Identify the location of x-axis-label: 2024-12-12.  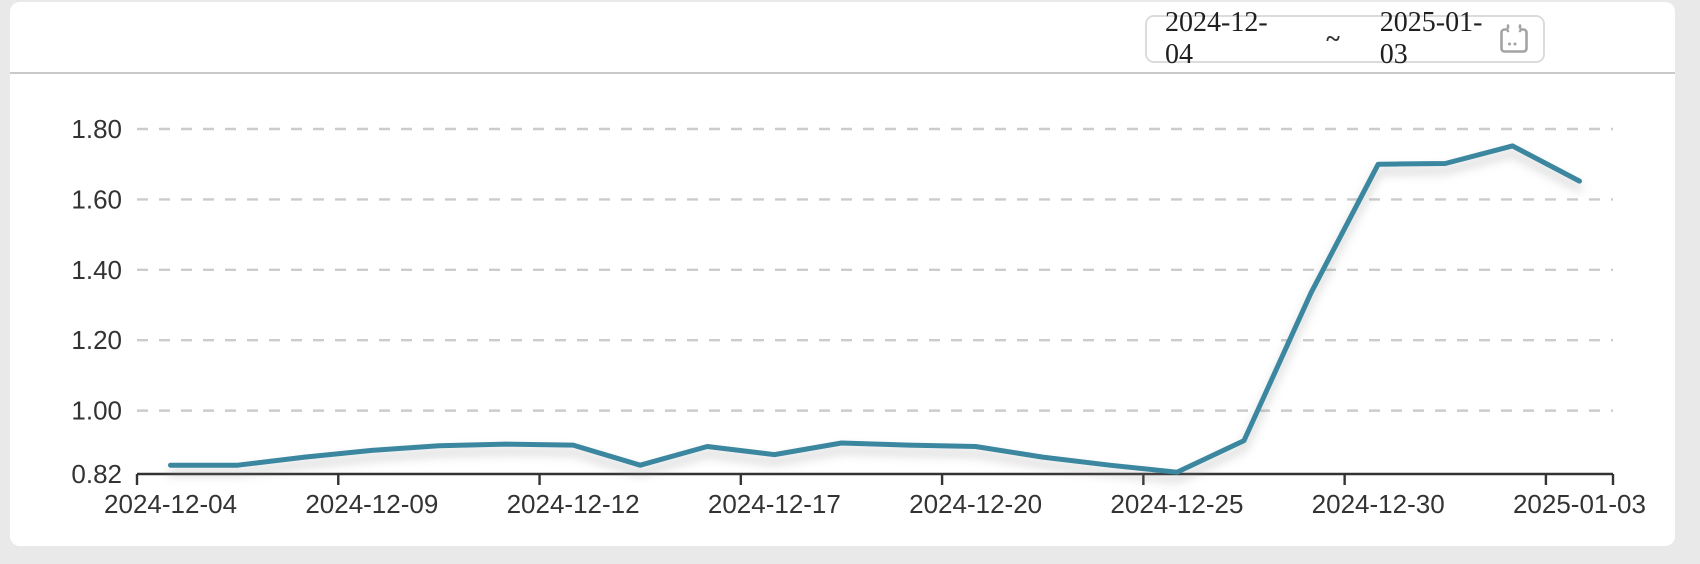
(573, 504).